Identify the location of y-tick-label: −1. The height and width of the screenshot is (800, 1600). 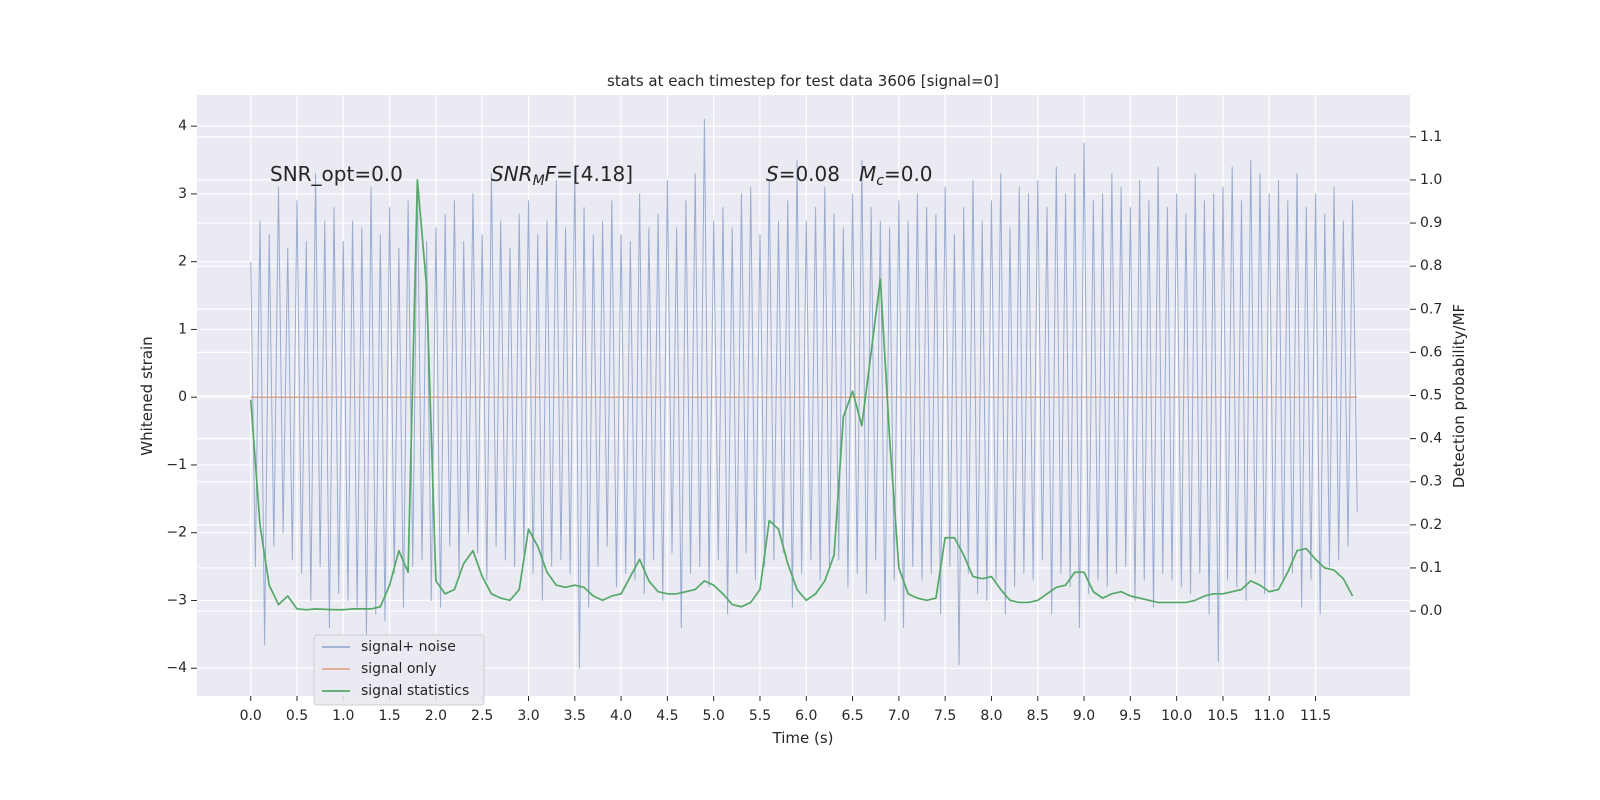
(176, 465).